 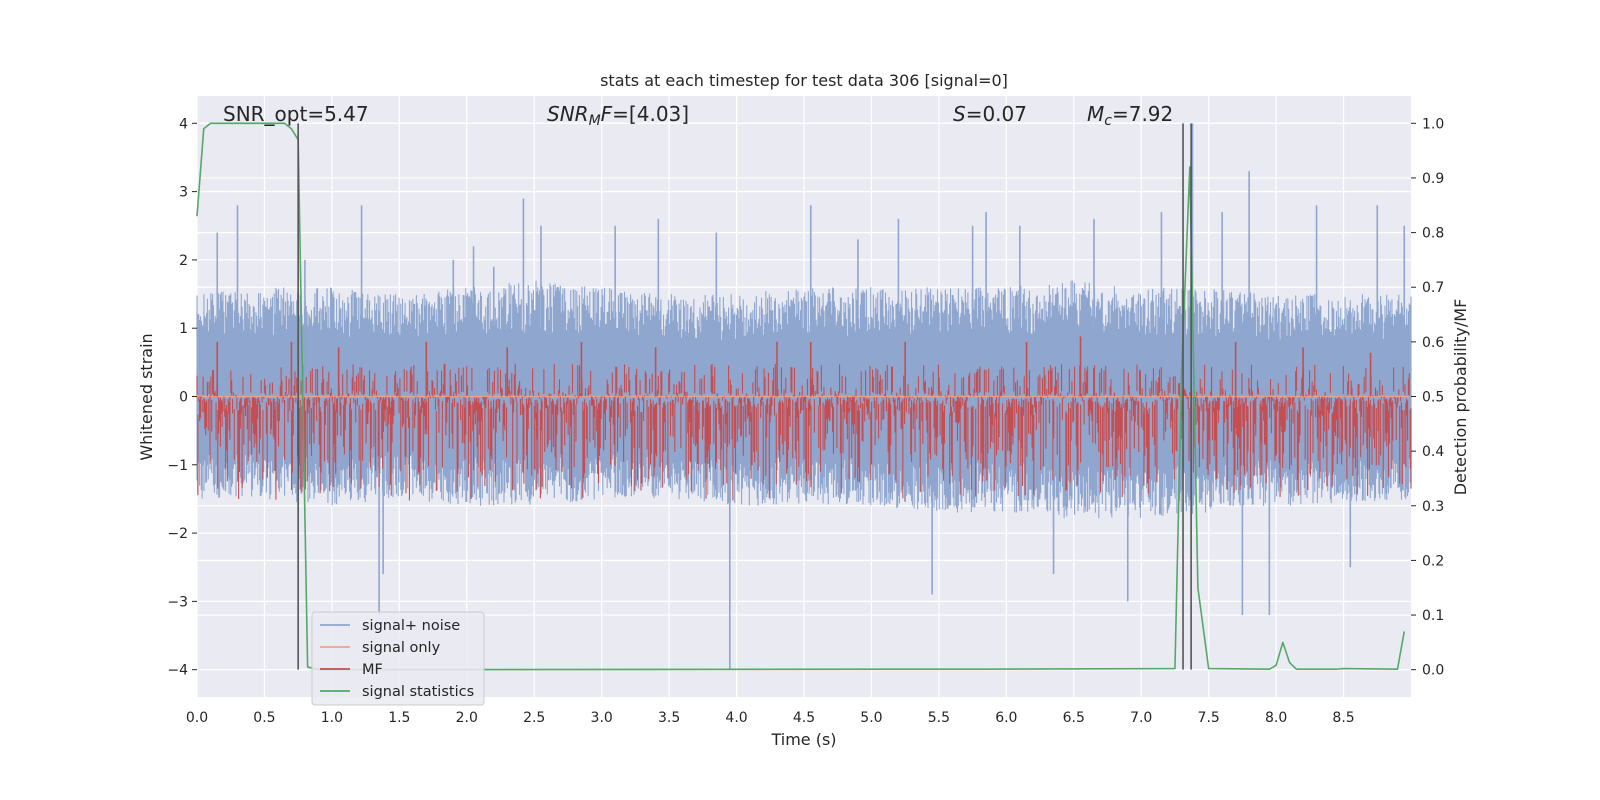 I want to click on y-right-tick-label: 1.0, so click(x=1433, y=124).